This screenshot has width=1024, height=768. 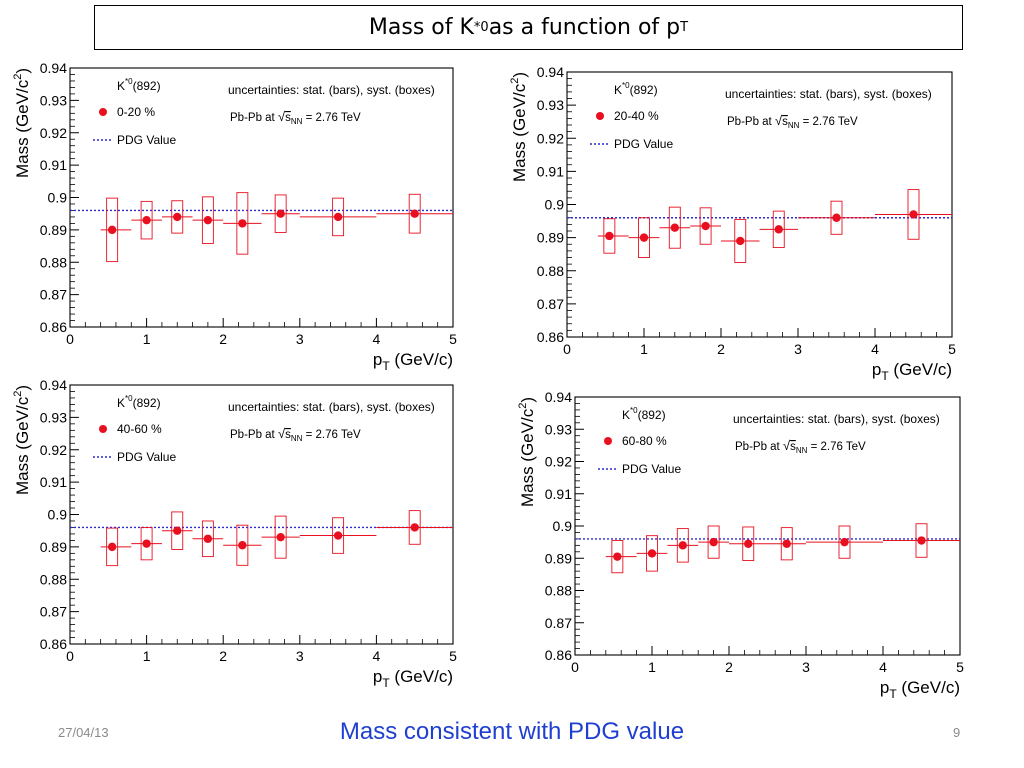 What do you see at coordinates (83, 732) in the screenshot?
I see `footer-date: 27/04/13` at bounding box center [83, 732].